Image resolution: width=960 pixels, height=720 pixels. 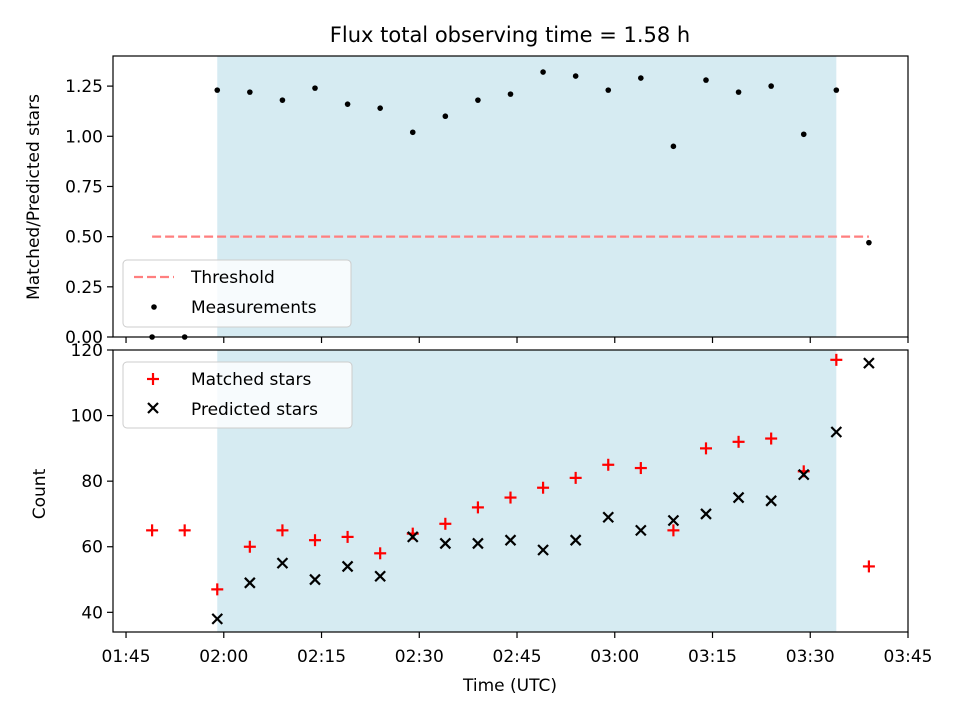 I want to click on bottom-y-tick-label: 80, so click(x=92, y=482).